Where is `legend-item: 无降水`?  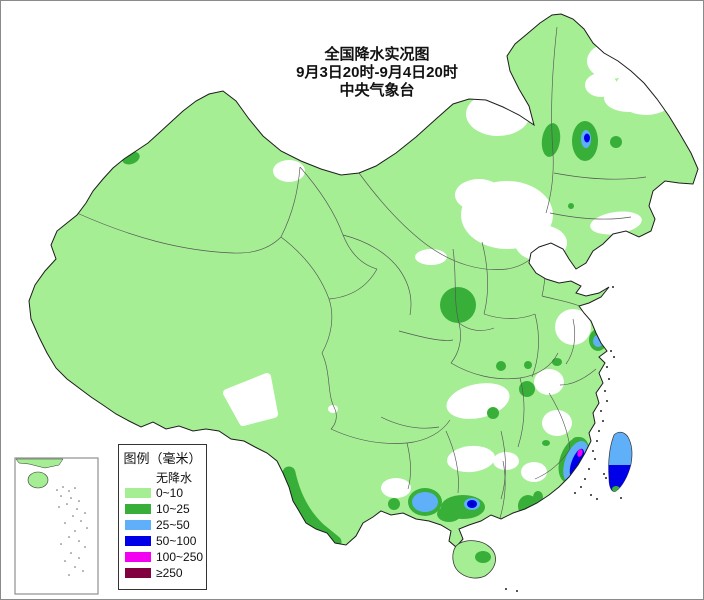 legend-item: 无降水 is located at coordinates (165, 477).